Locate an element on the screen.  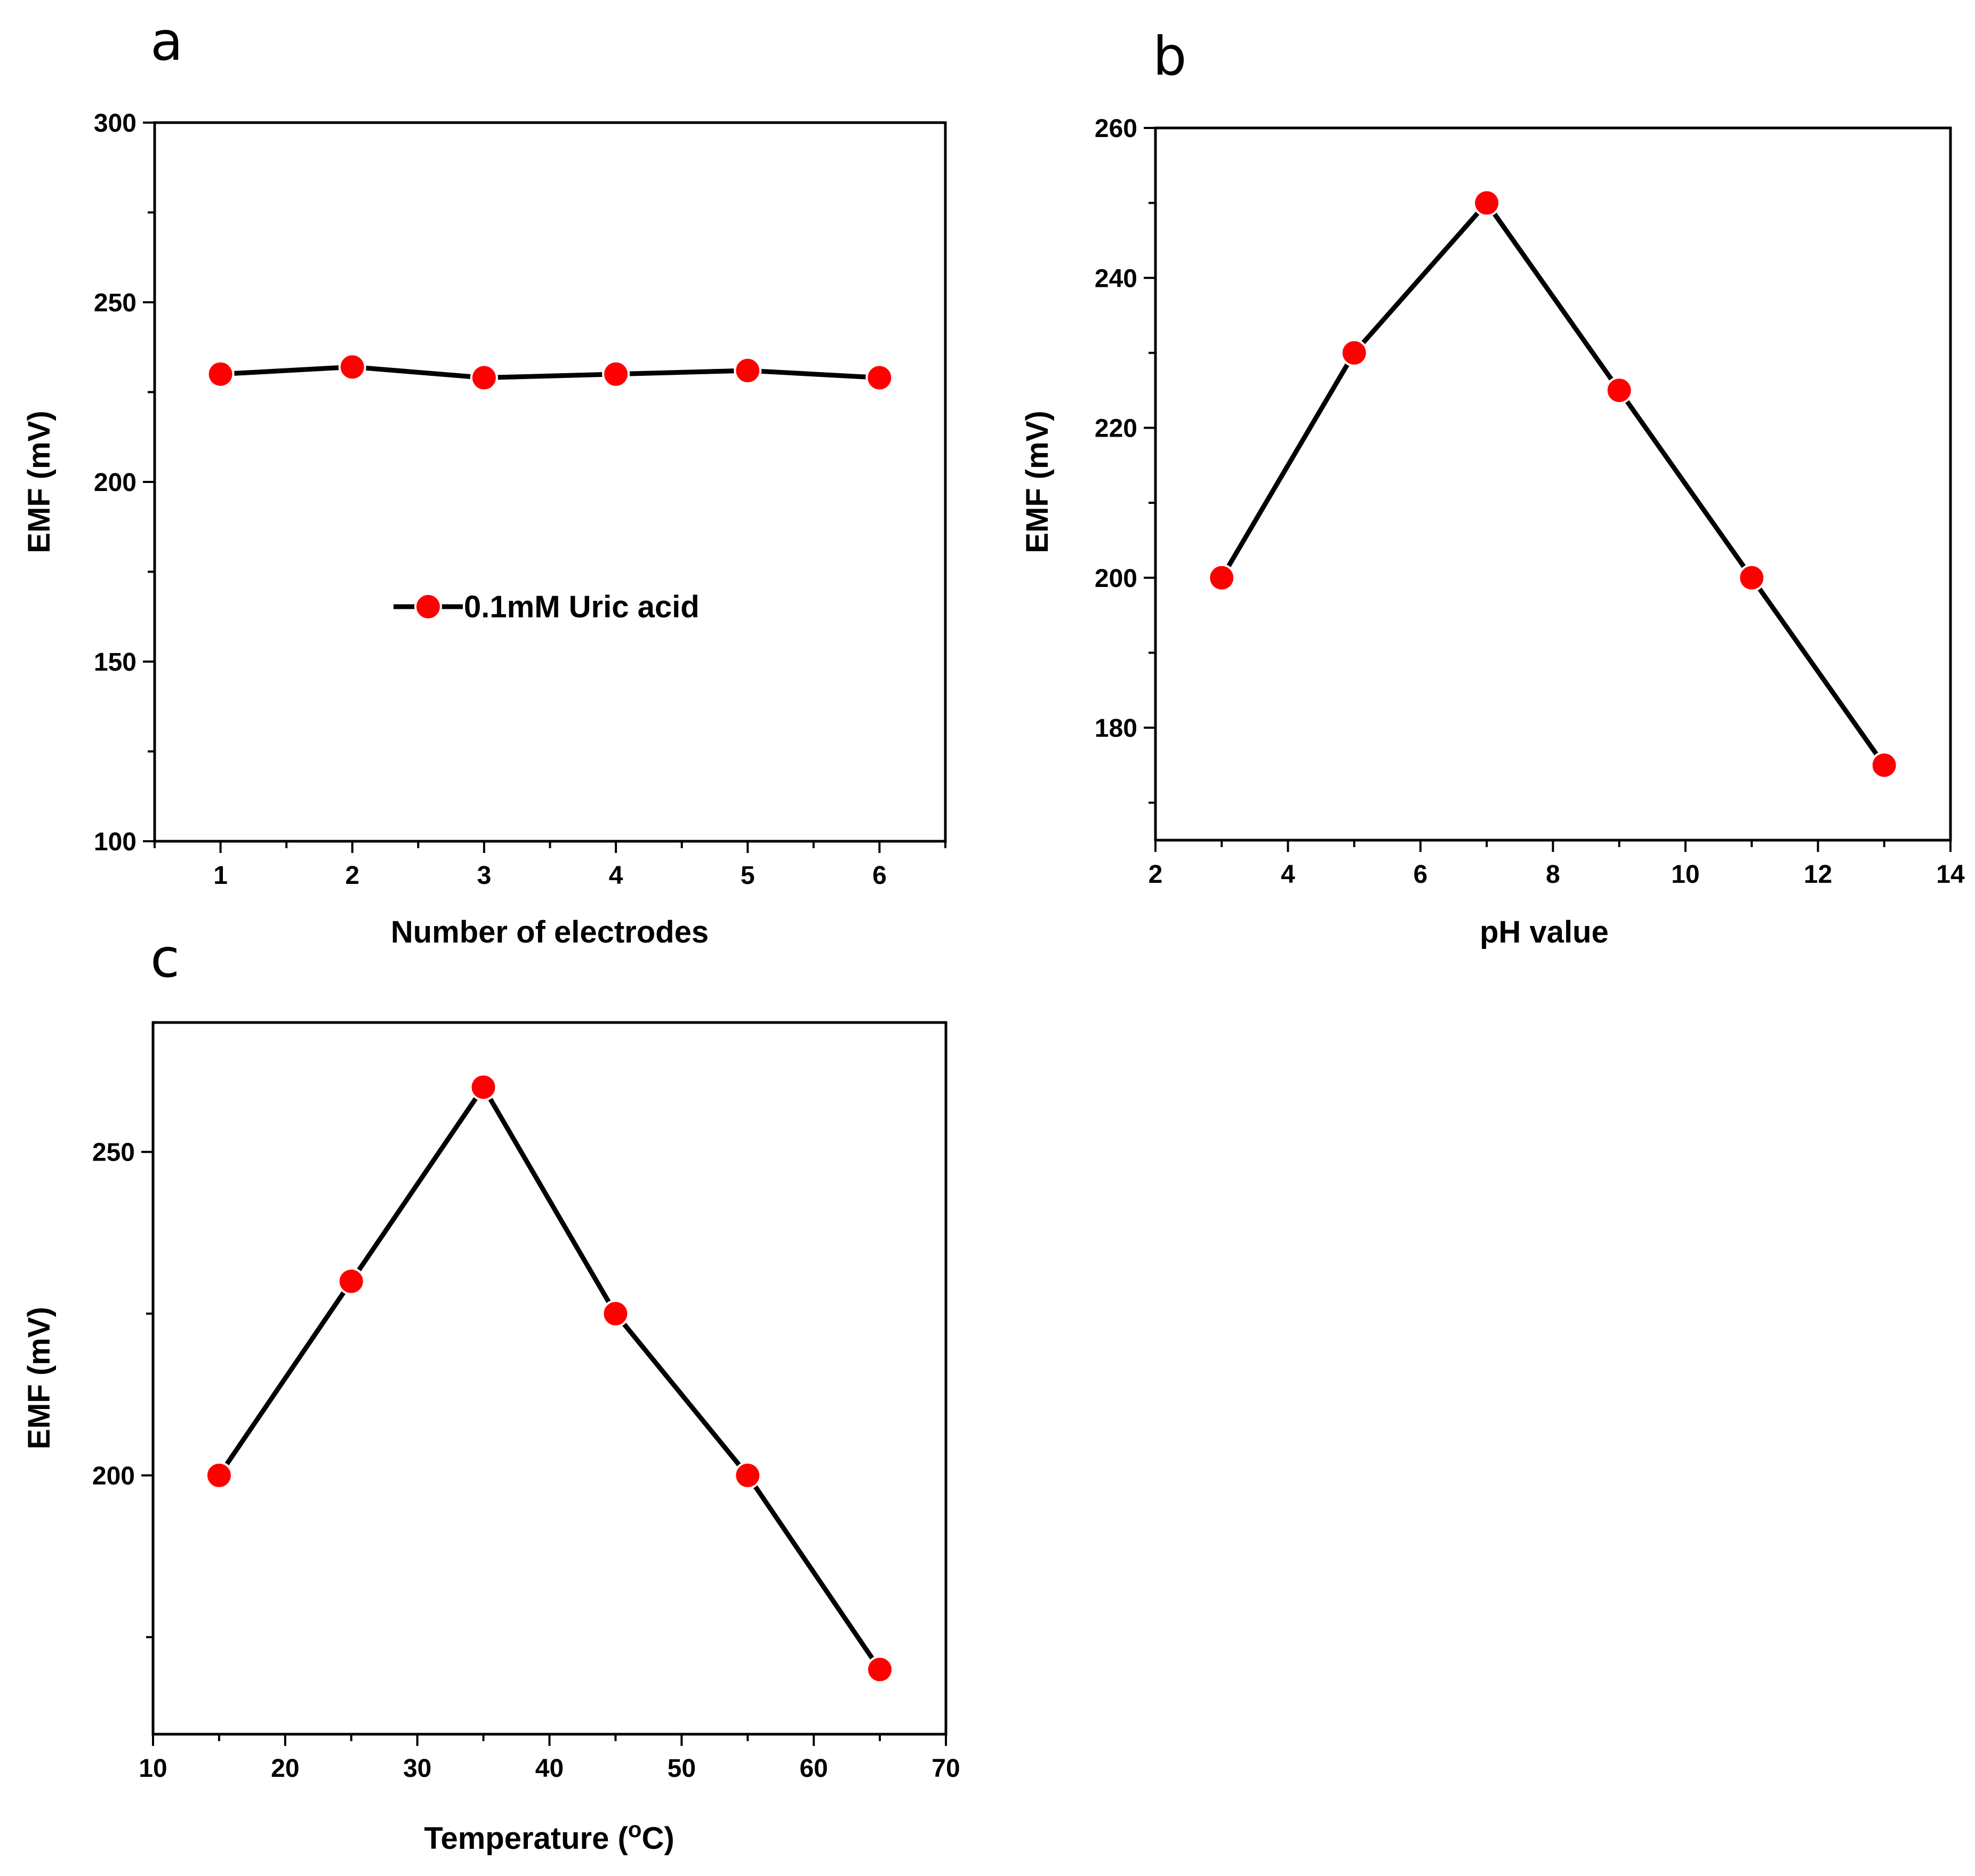
panel-c-x-title-sup: o is located at coordinates (635, 1829).